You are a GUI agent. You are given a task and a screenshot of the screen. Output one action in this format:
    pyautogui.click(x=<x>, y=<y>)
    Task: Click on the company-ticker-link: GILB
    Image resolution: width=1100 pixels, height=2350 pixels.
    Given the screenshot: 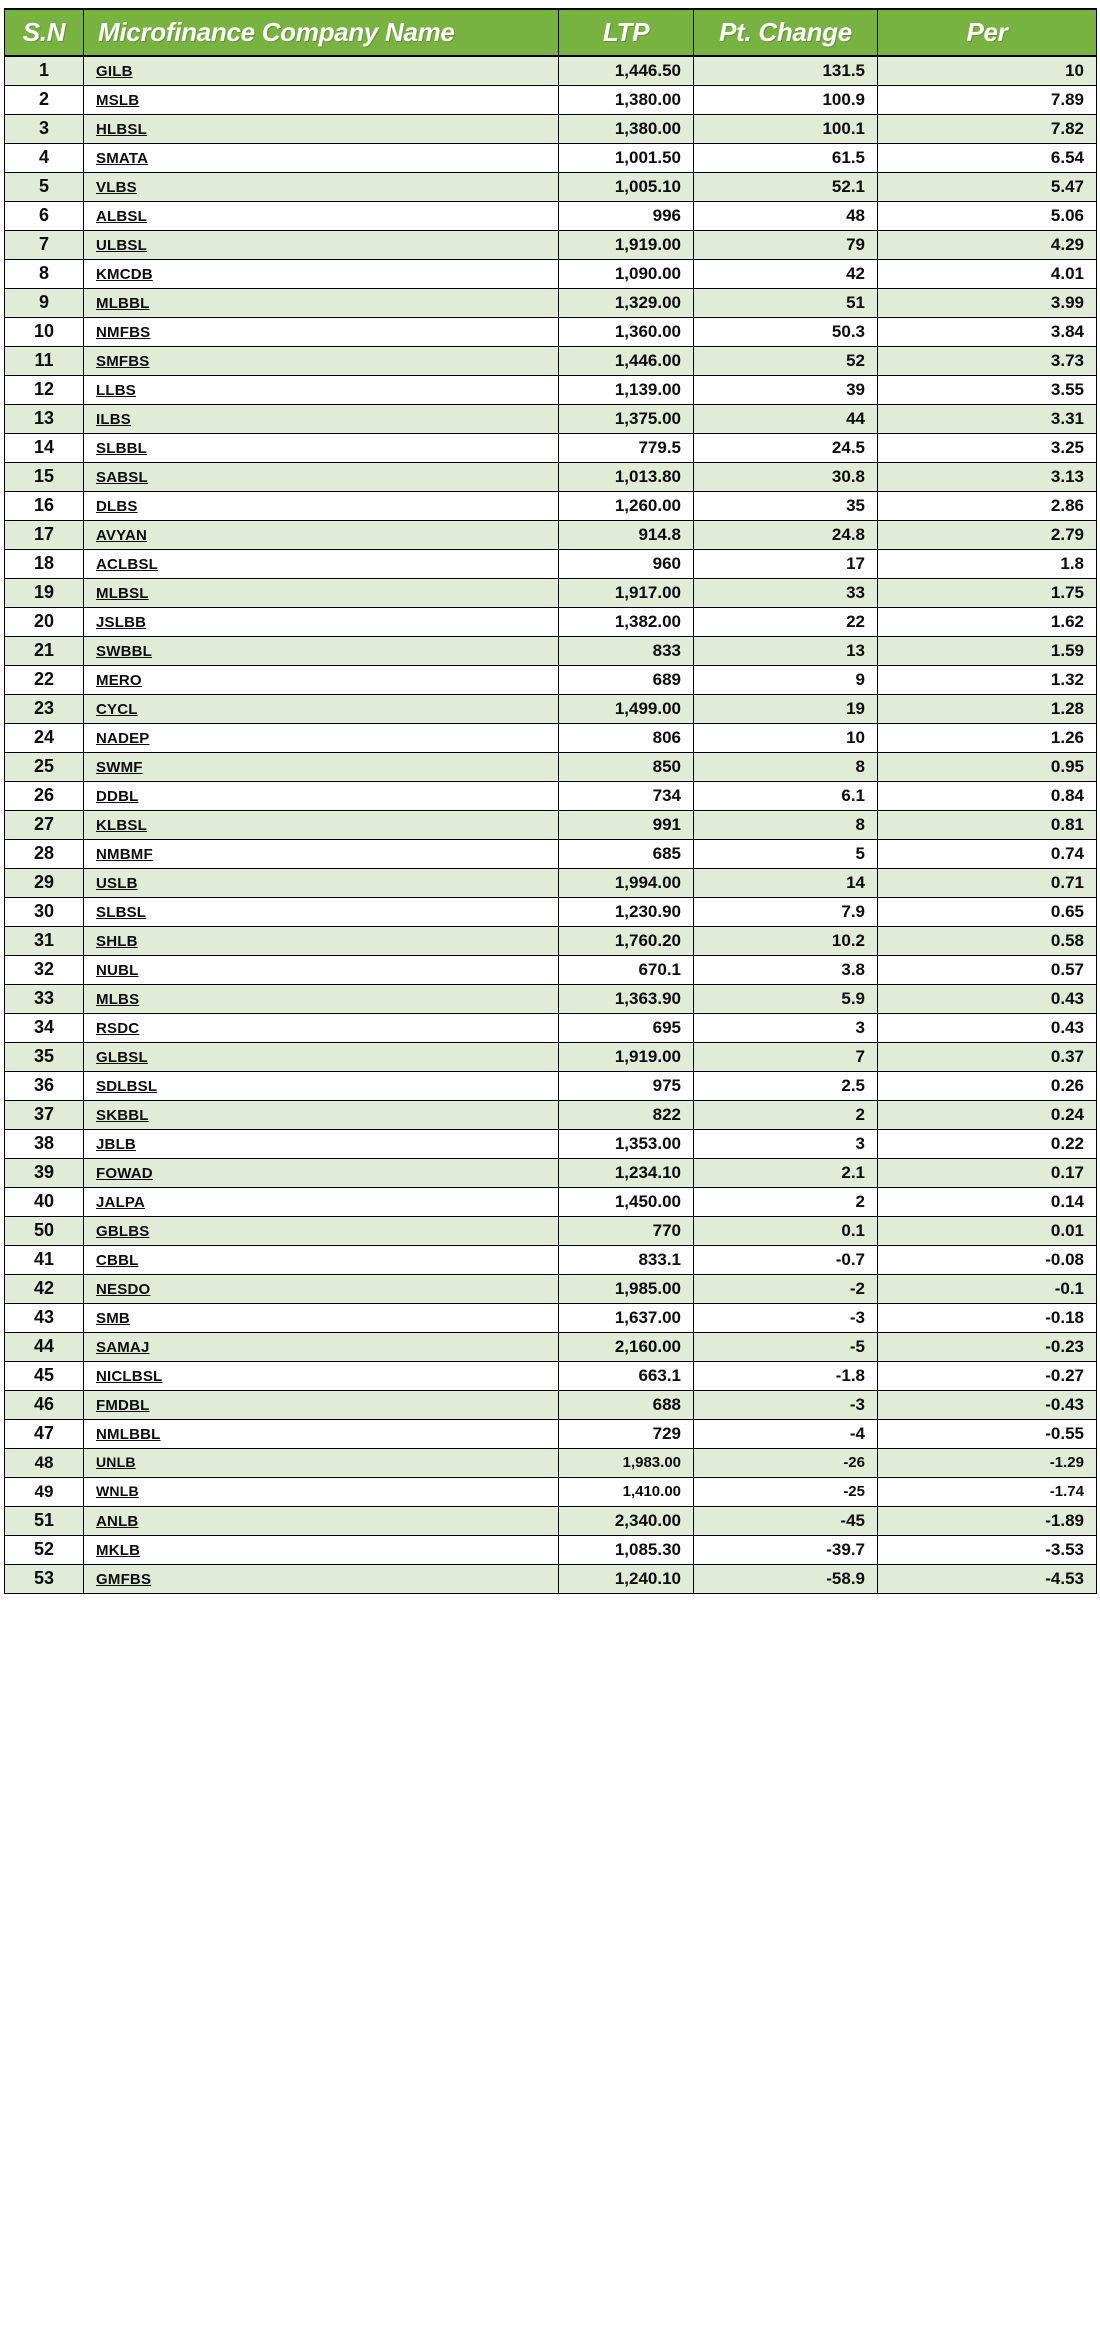 What is the action you would take?
    pyautogui.click(x=114, y=71)
    